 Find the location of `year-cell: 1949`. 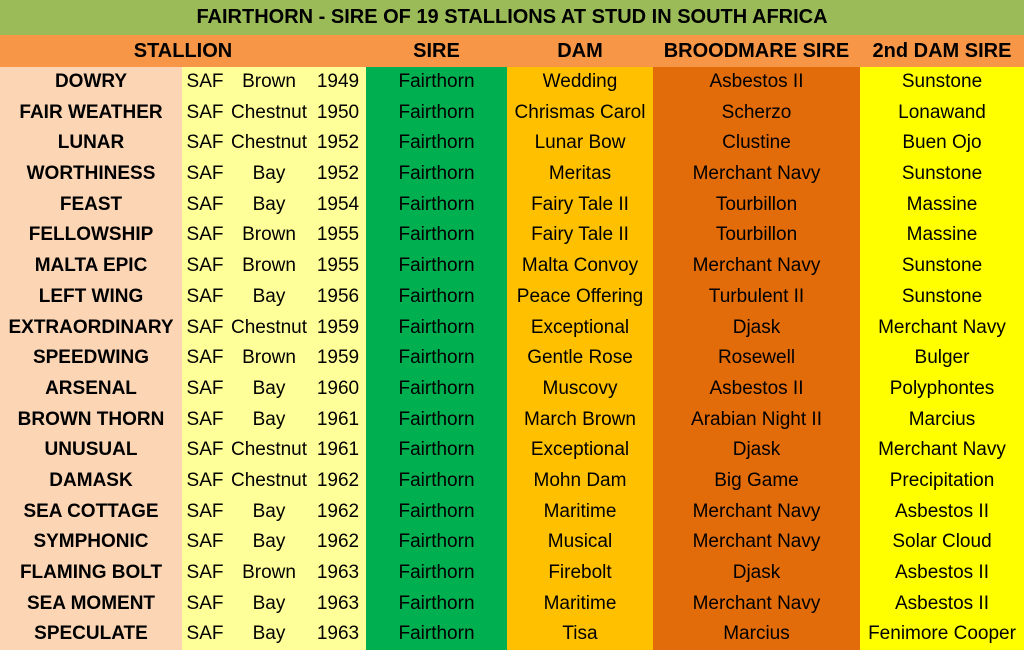

year-cell: 1949 is located at coordinates (338, 82).